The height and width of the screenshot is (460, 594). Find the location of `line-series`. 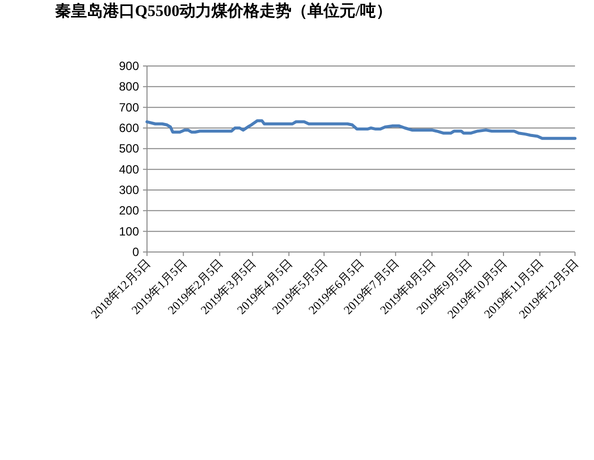

line-series is located at coordinates (361, 129).